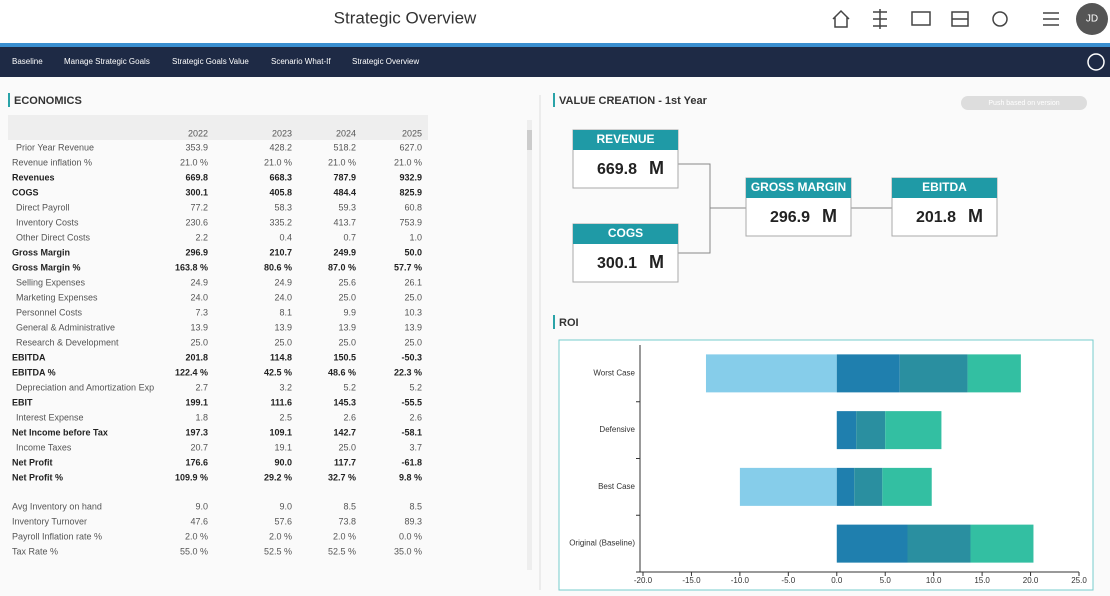  I want to click on org-icon, so click(960, 19).